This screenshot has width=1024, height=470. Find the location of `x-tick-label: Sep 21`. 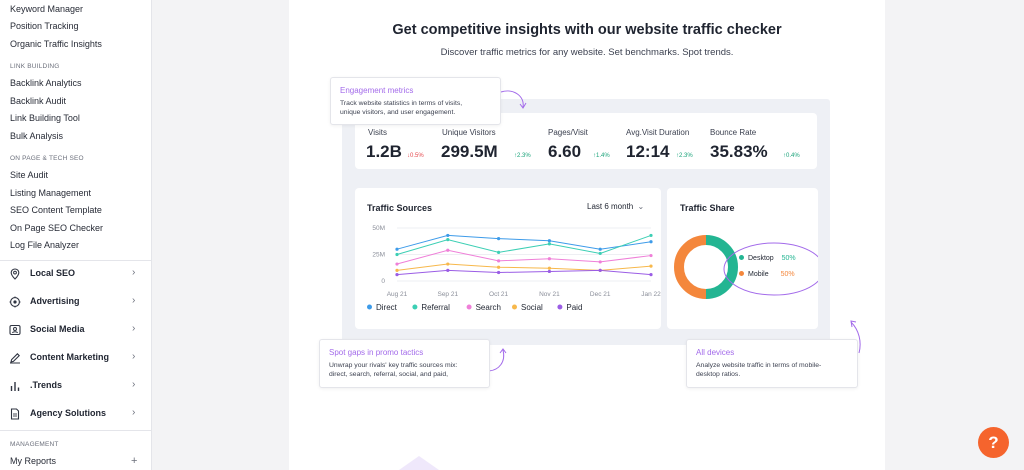

x-tick-label: Sep 21 is located at coordinates (447, 294).